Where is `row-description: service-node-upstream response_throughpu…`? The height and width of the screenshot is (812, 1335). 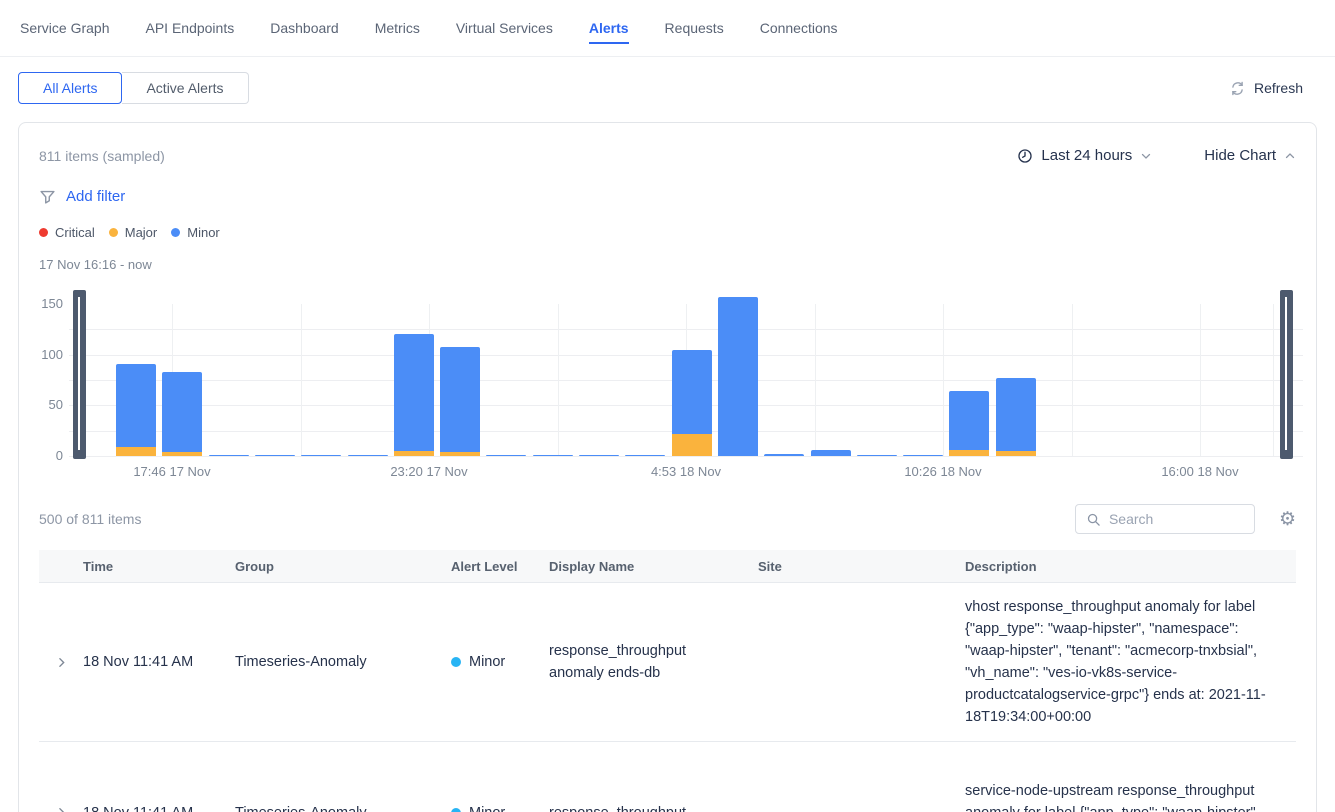 row-description: service-node-upstream response_throughpu… is located at coordinates (1112, 797).